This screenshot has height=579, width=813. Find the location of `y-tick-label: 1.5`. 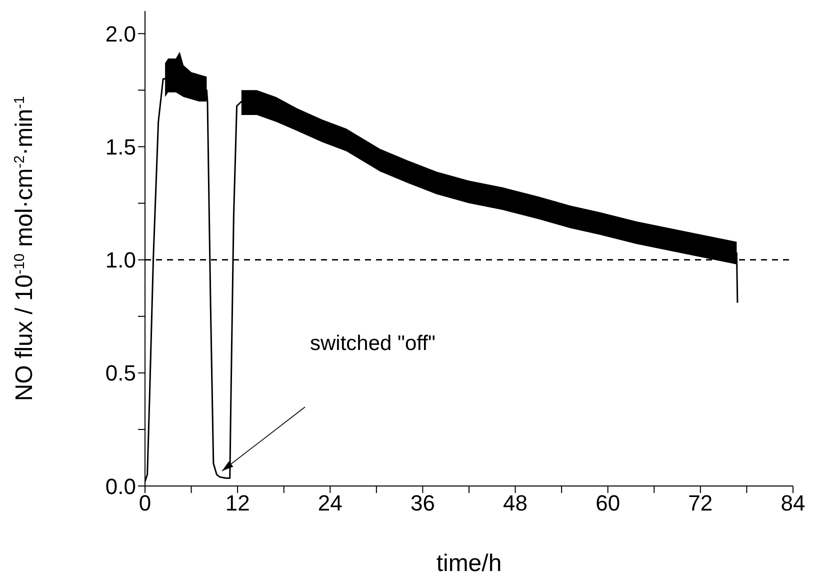

y-tick-label: 1.5 is located at coordinates (120, 147).